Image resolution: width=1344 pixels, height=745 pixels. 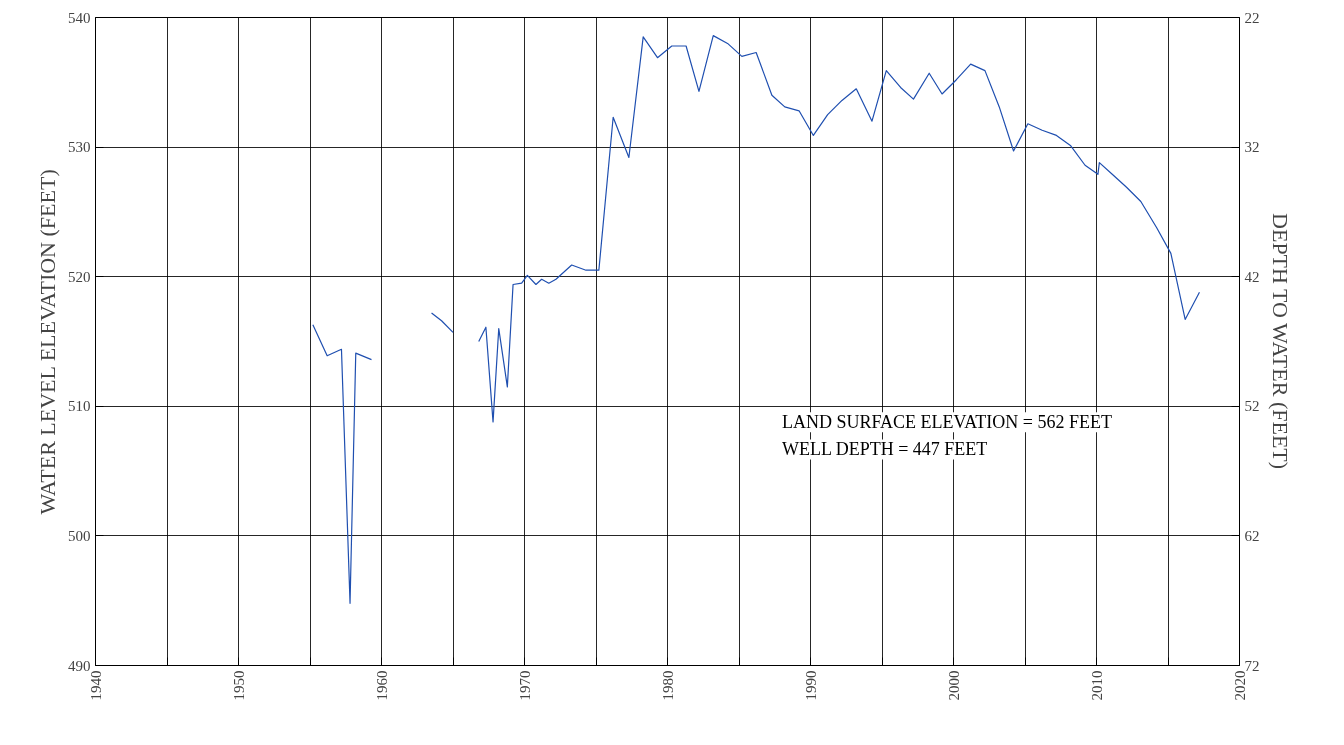 What do you see at coordinates (79, 406) in the screenshot?
I see `y-tick-label: 510` at bounding box center [79, 406].